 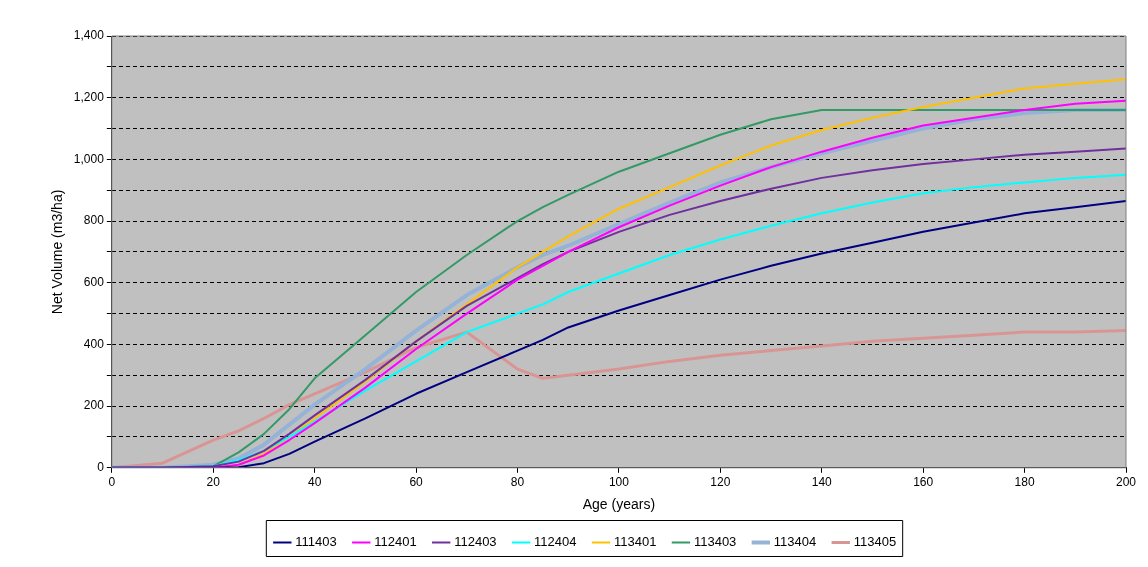 What do you see at coordinates (619, 482) in the screenshot?
I see `x-tick-label: 100` at bounding box center [619, 482].